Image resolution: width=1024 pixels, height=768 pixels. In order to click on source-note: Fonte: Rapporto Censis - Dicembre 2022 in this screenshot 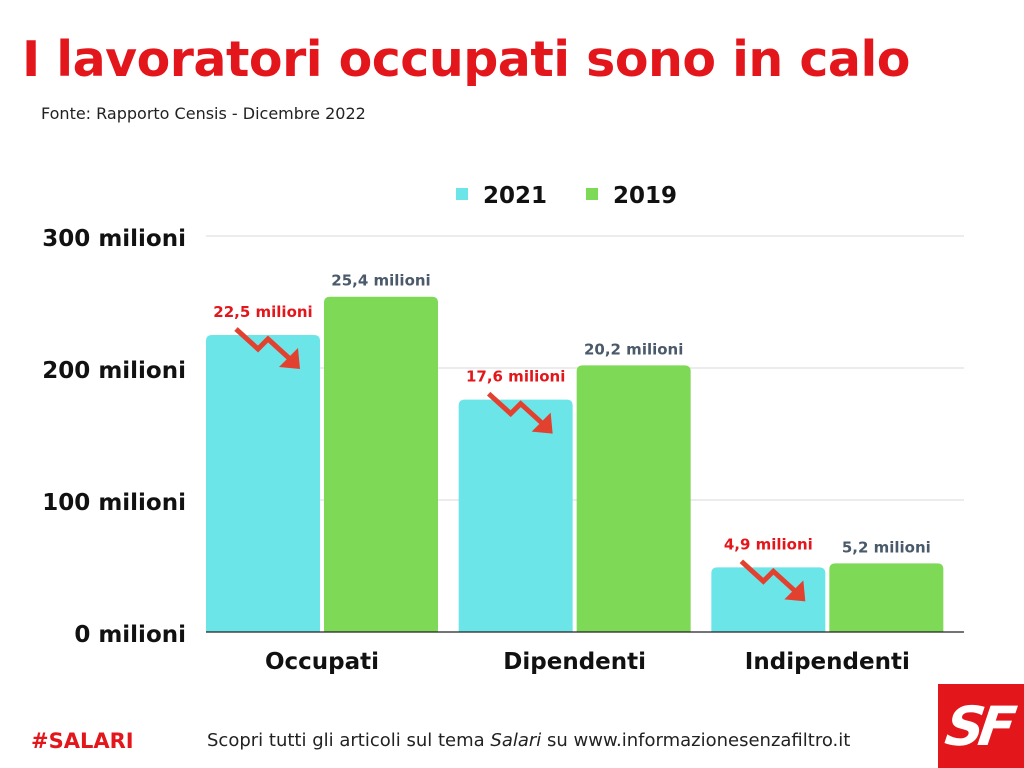, I will do `click(203, 113)`.